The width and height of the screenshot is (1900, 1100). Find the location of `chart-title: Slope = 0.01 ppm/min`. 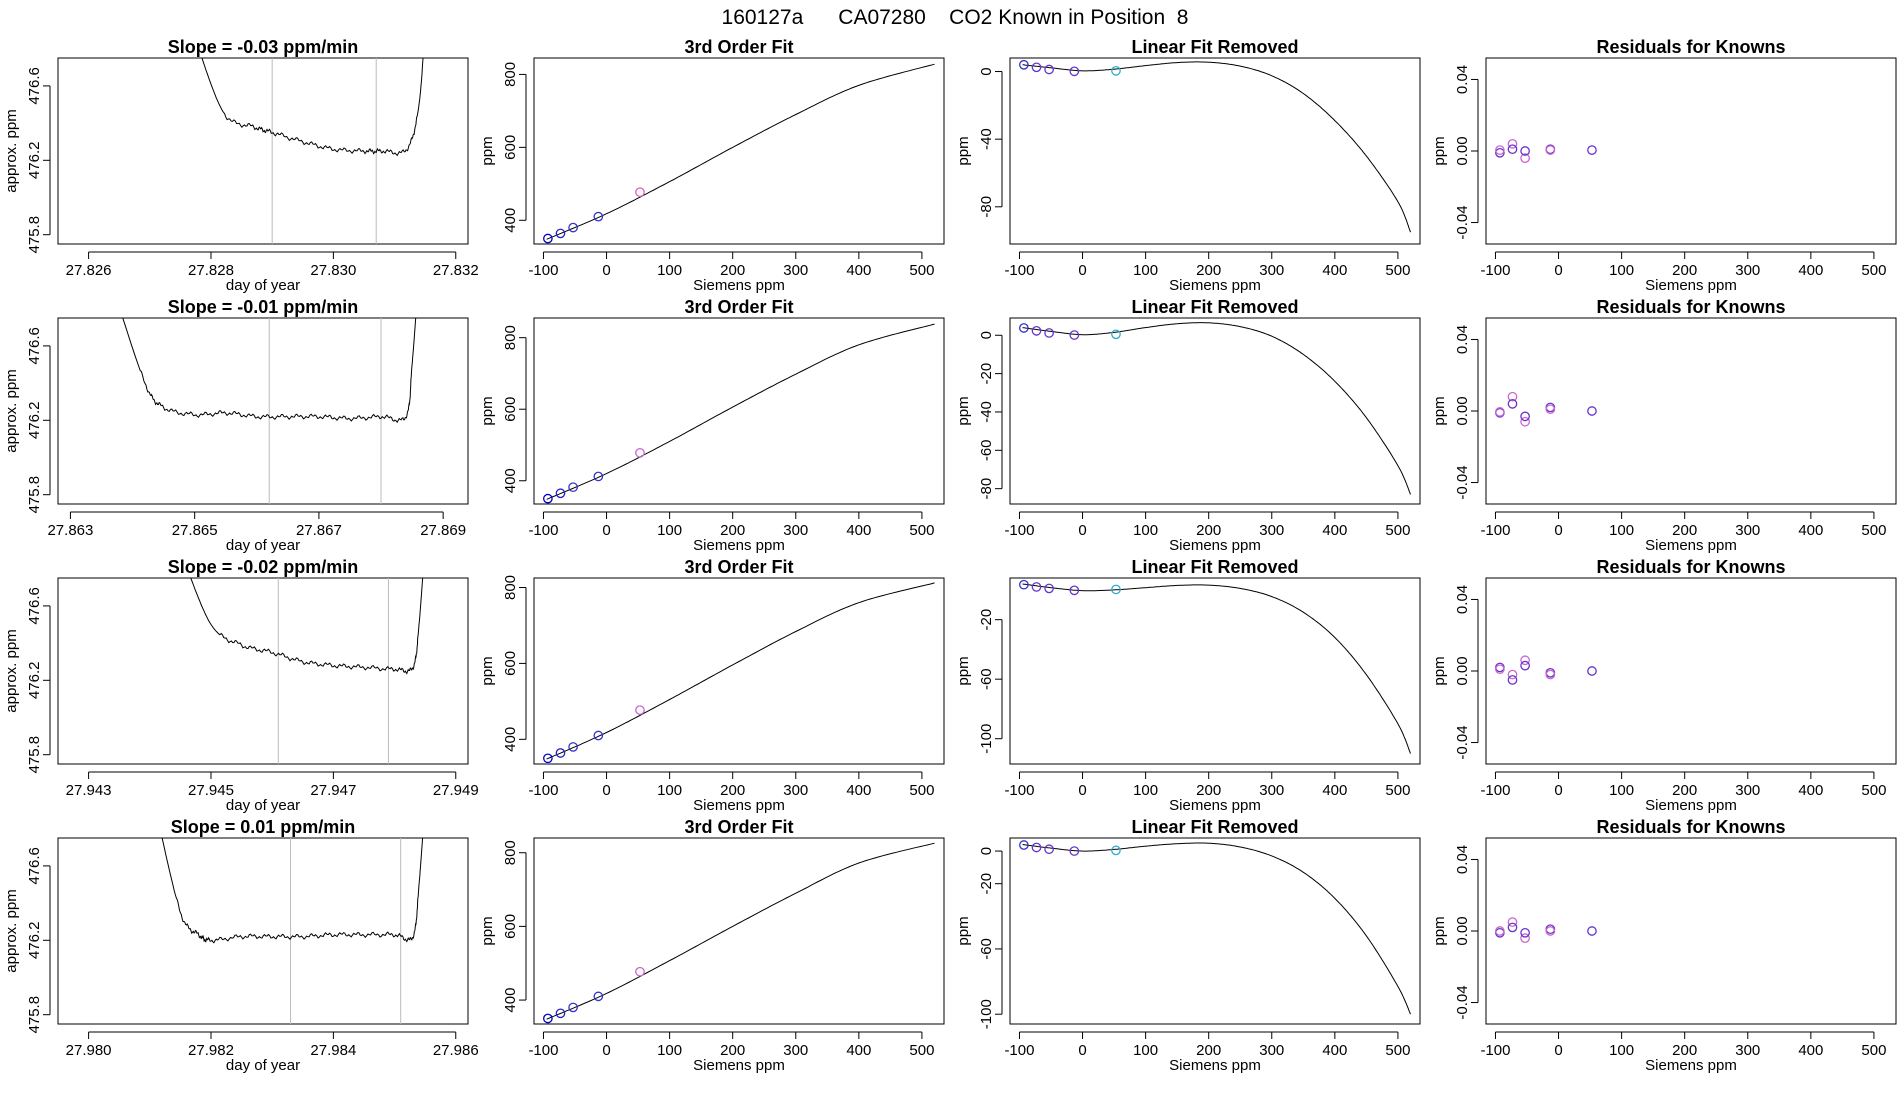

chart-title: Slope = 0.01 ppm/min is located at coordinates (263, 827).